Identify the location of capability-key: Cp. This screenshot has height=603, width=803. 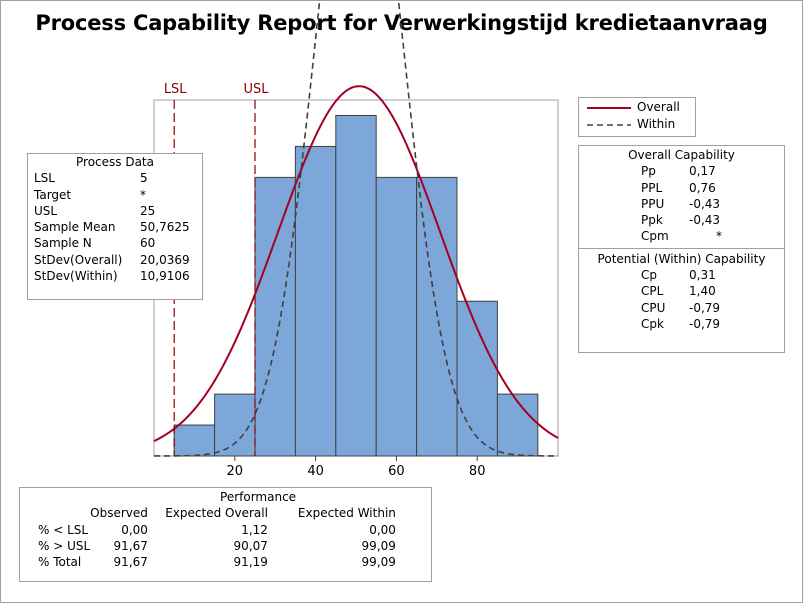
(649, 275).